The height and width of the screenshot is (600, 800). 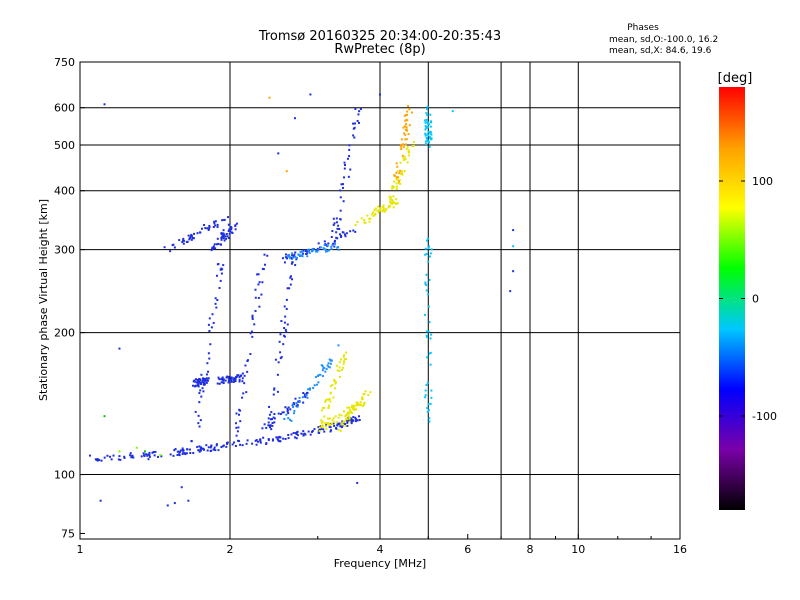 What do you see at coordinates (643, 28) in the screenshot?
I see `info-heading: Phases` at bounding box center [643, 28].